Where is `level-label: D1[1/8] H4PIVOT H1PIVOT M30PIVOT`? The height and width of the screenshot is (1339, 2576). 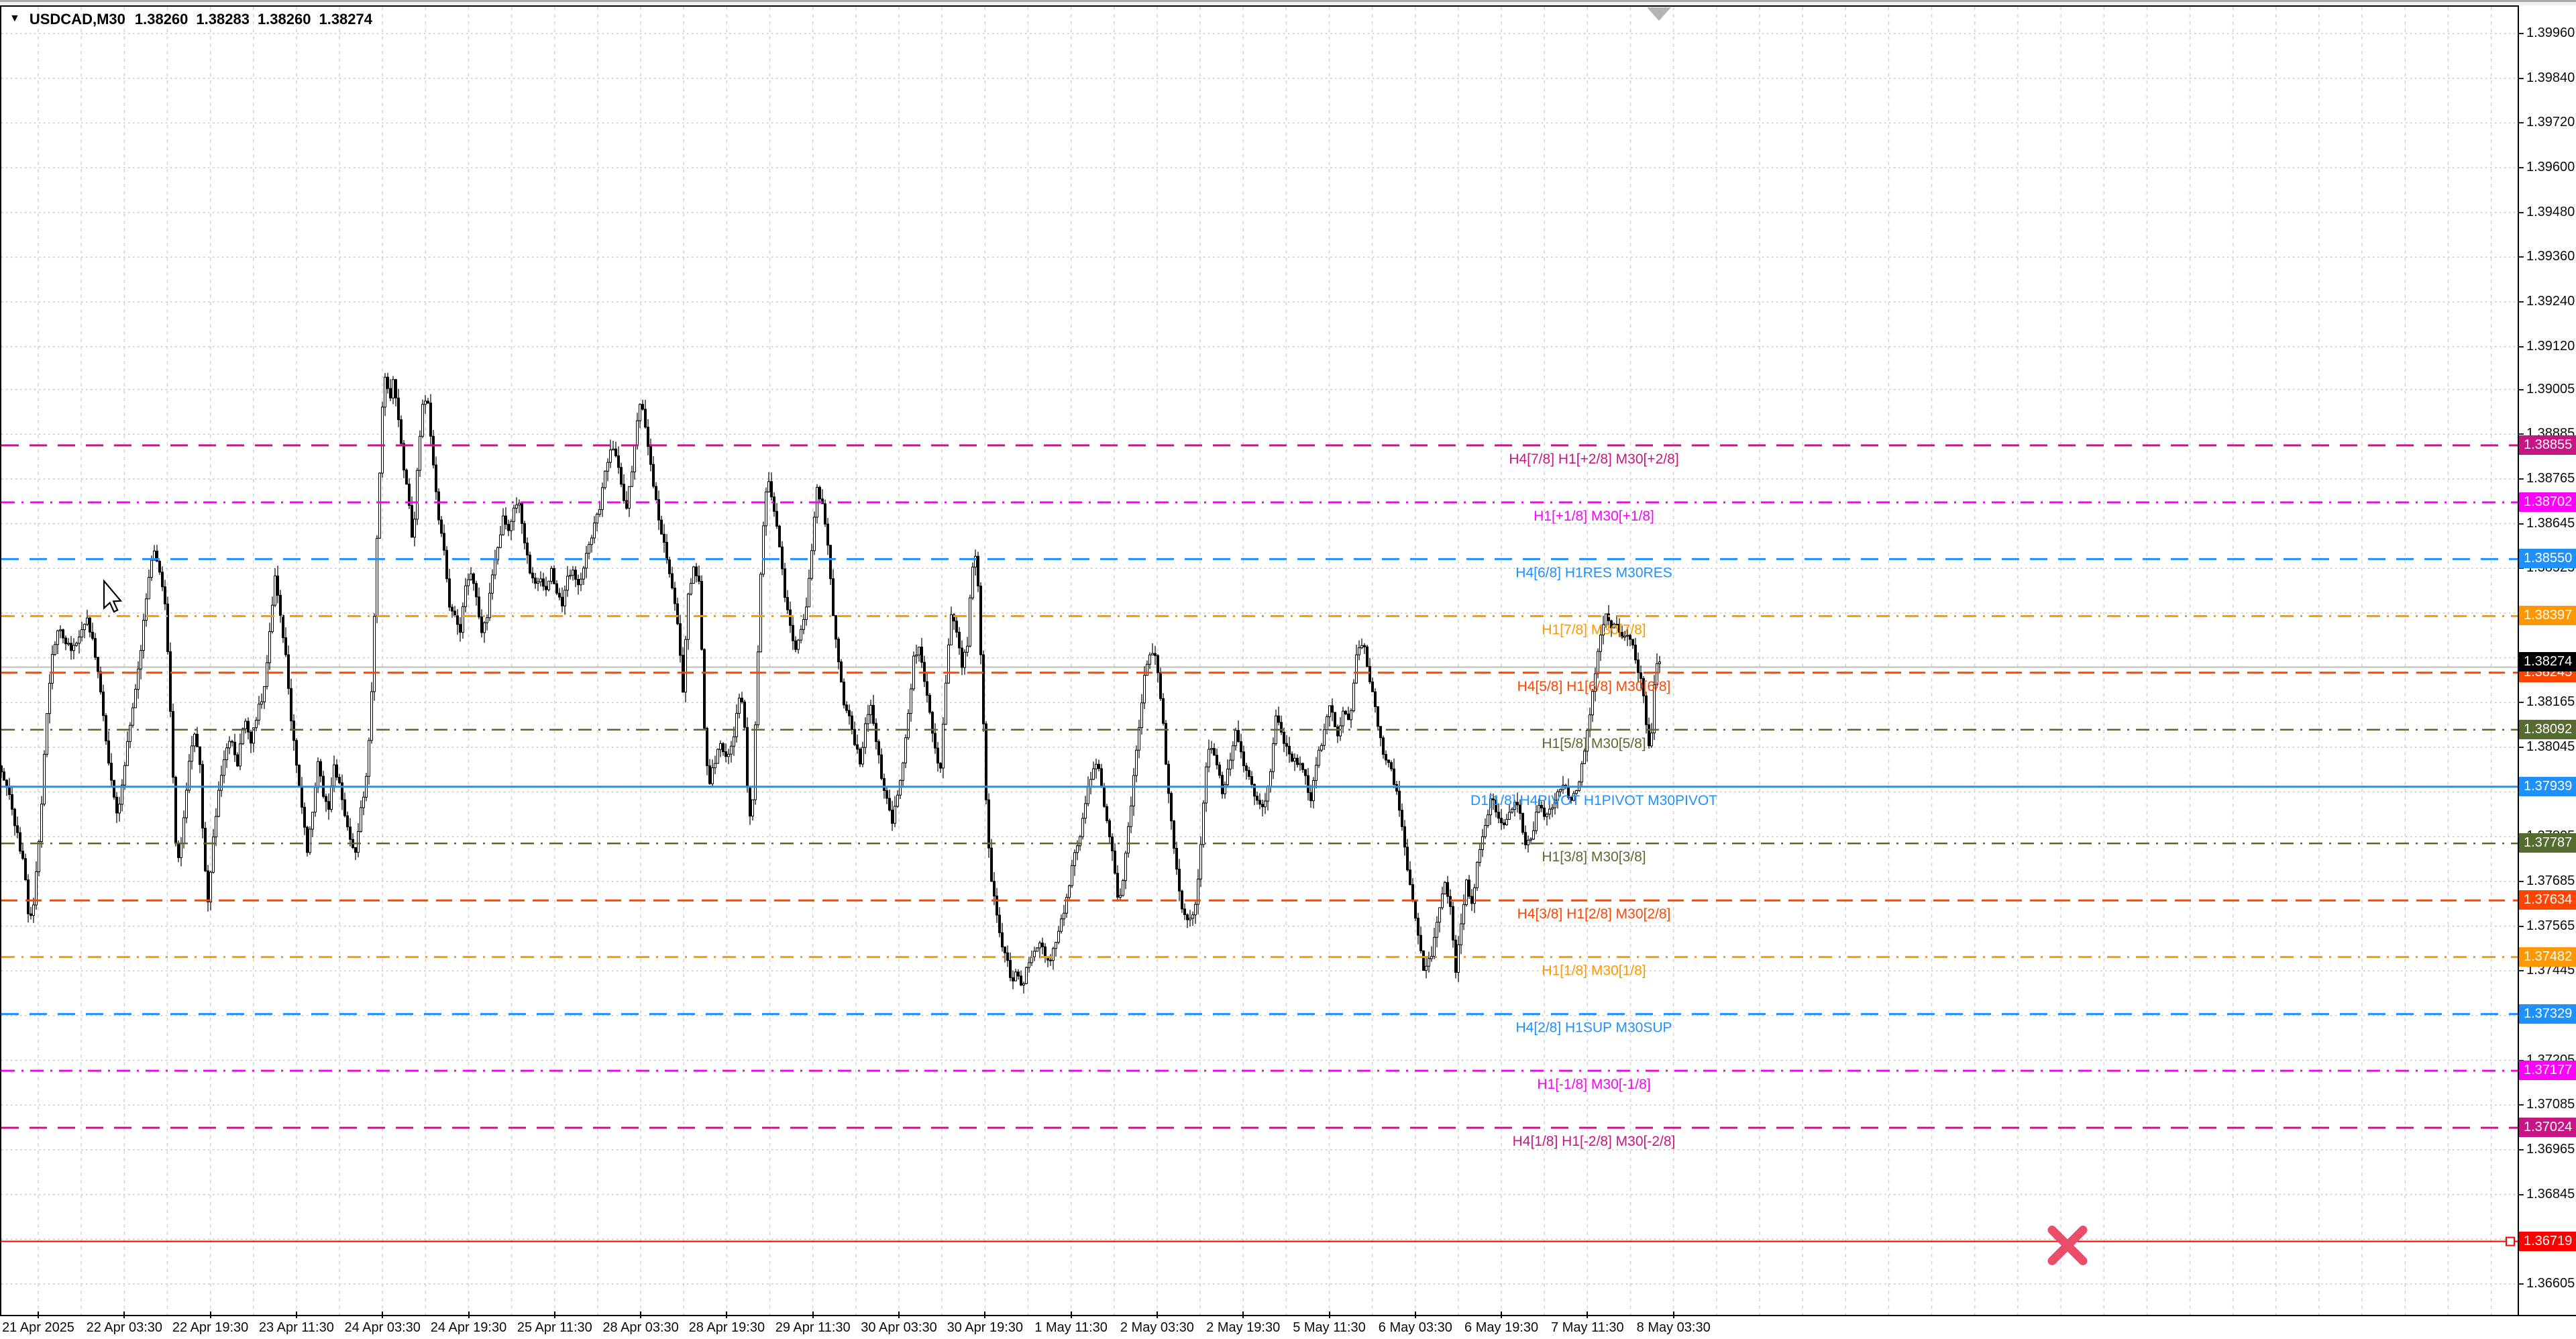
level-label: D1[1/8] H4PIVOT H1PIVOT M30PIVOT is located at coordinates (1593, 800).